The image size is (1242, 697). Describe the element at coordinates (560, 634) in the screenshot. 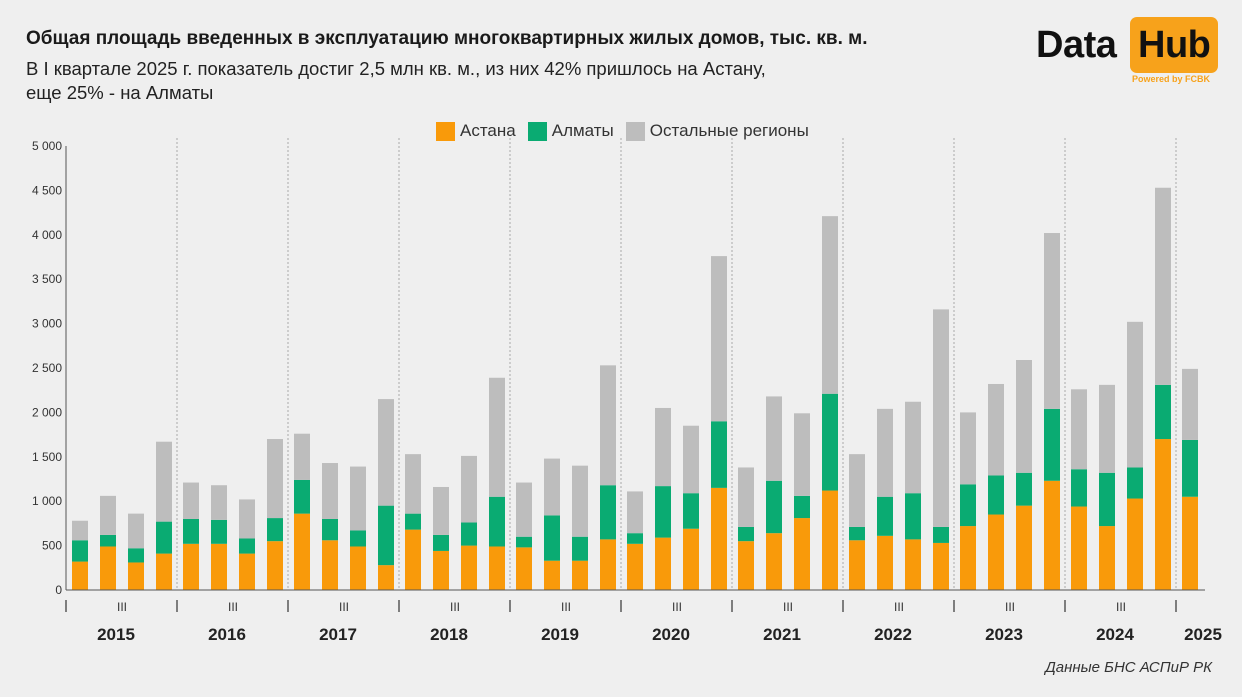

I see `year-label: 2019` at that location.